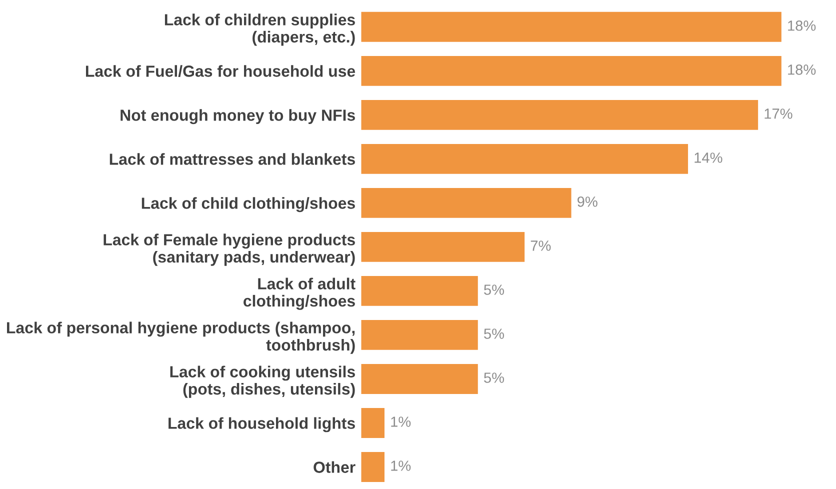 The height and width of the screenshot is (489, 836). What do you see at coordinates (300, 294) in the screenshot?
I see `y-tick-label: Lack of adult clothing/shoes` at bounding box center [300, 294].